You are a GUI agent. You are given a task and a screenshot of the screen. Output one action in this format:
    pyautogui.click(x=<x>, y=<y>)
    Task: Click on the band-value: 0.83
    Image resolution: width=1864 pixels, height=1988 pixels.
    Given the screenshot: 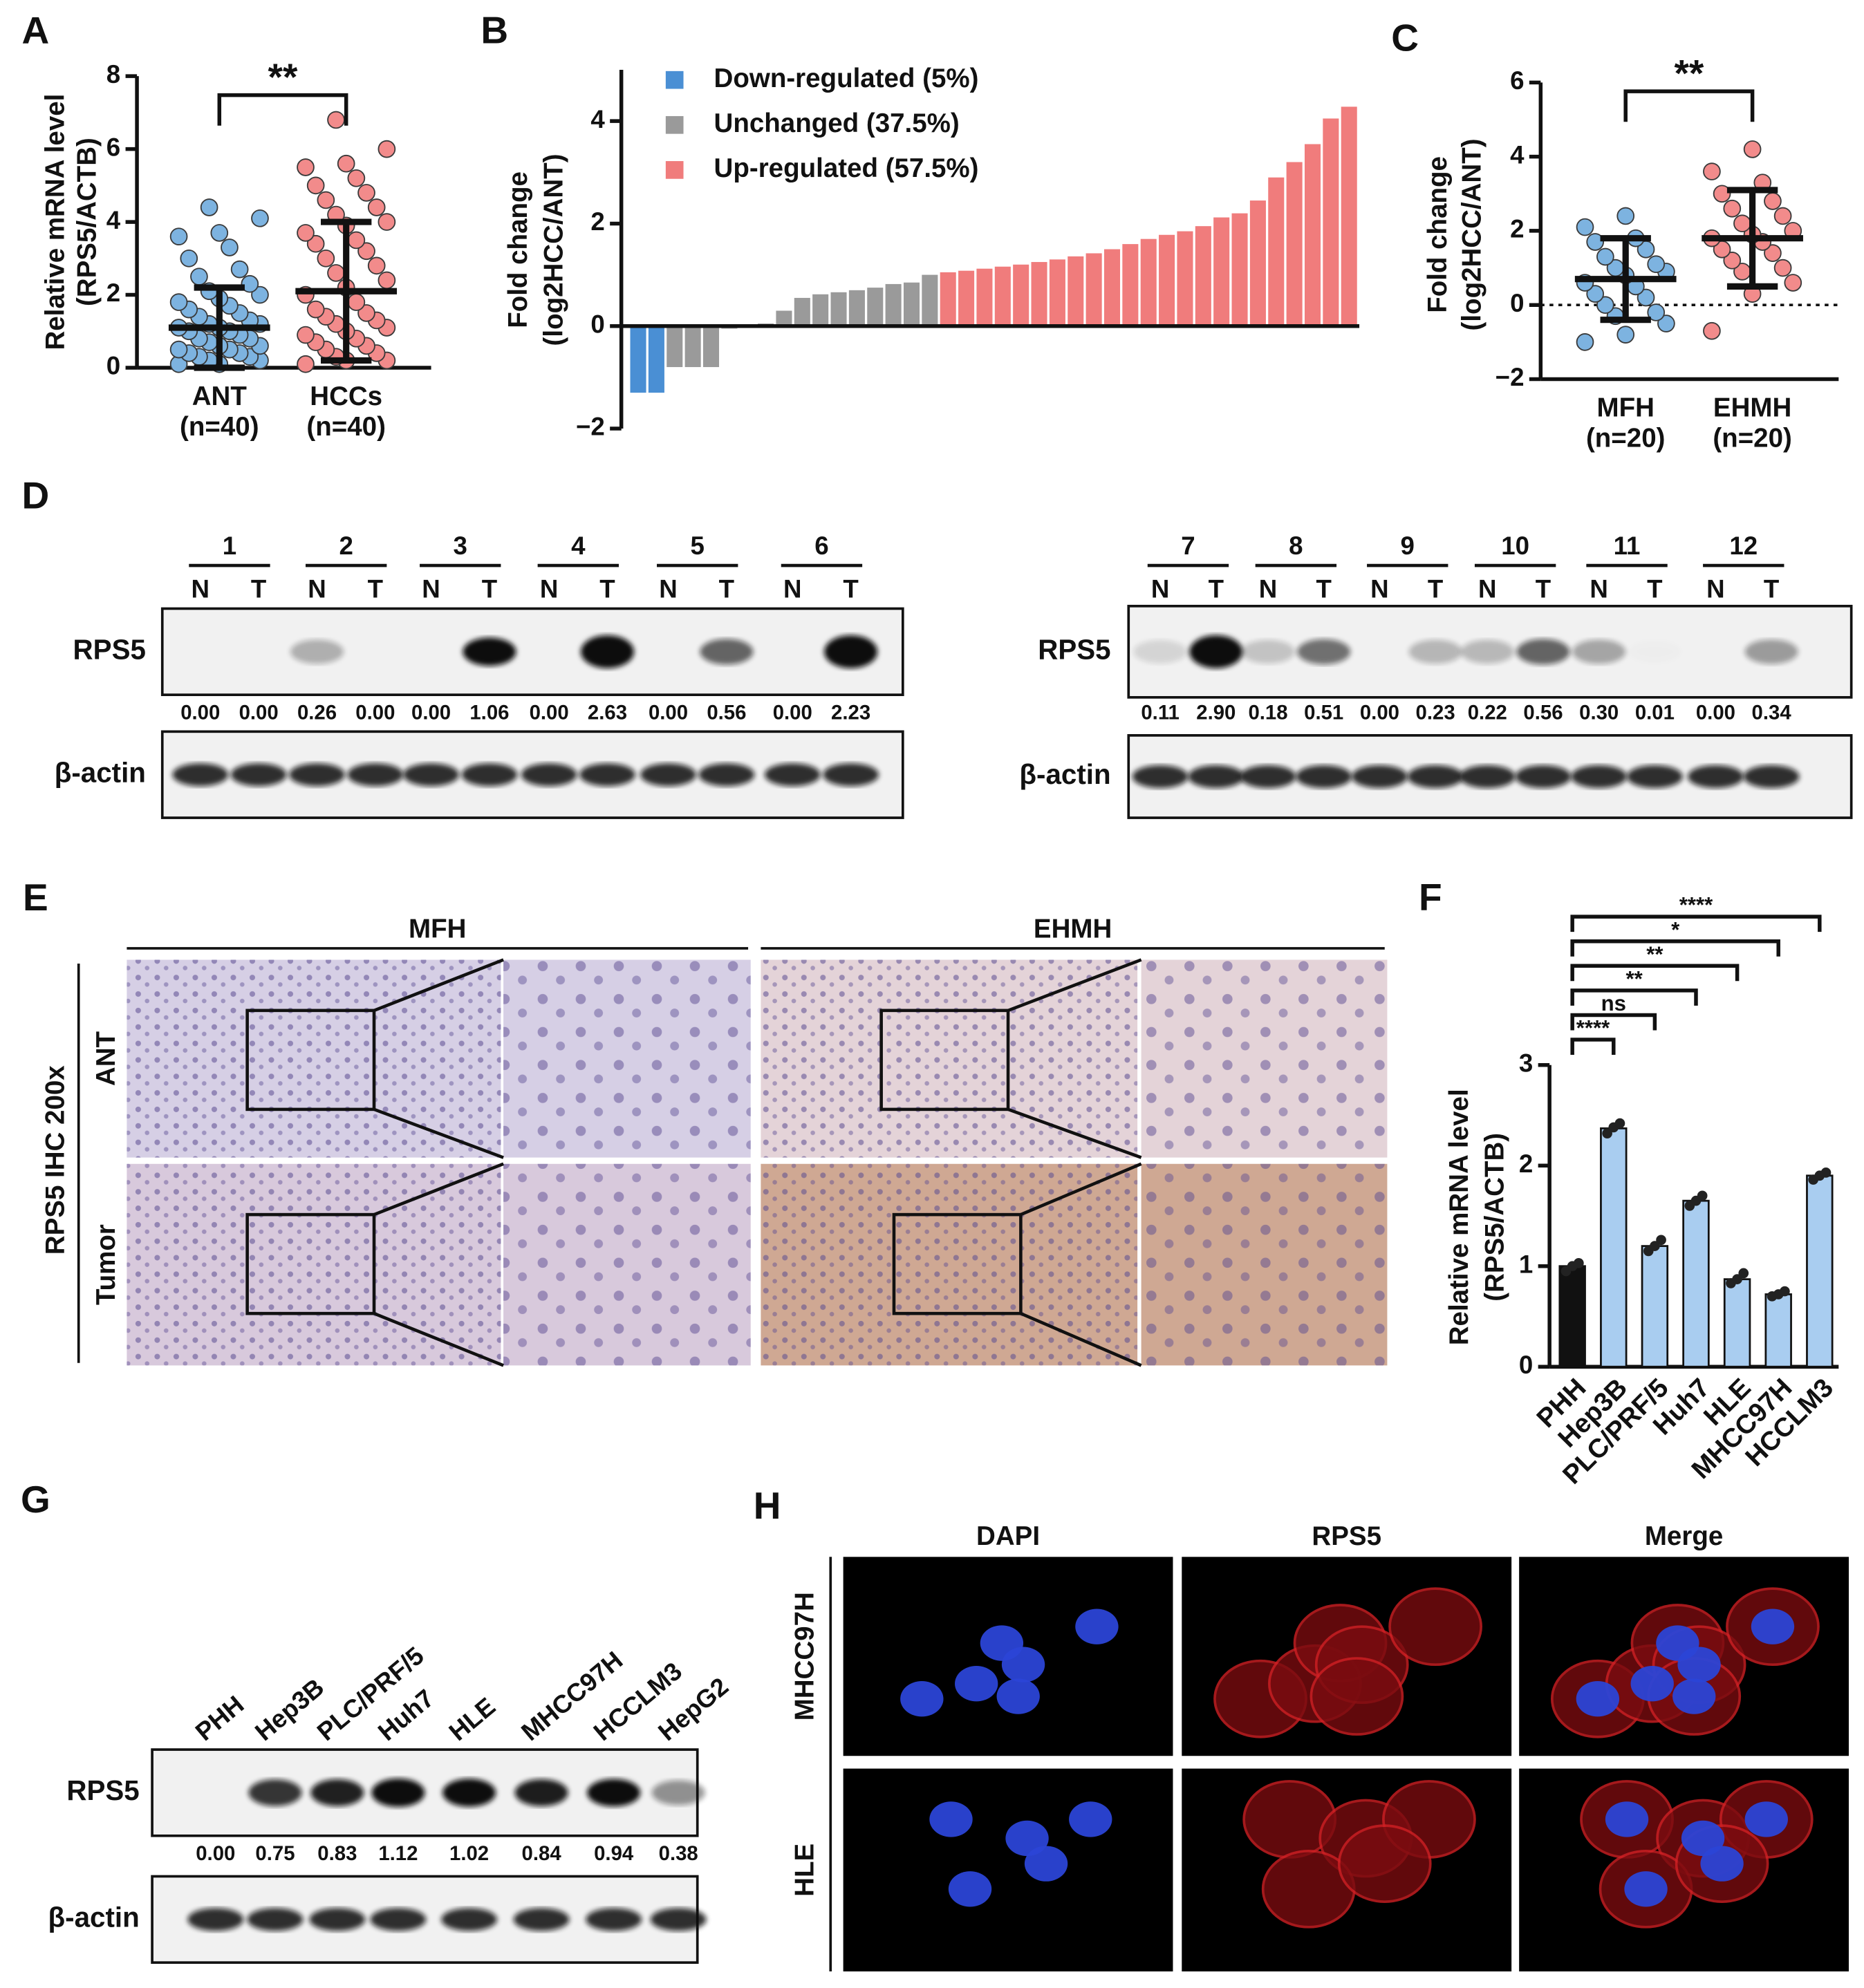 What is the action you would take?
    pyautogui.click(x=337, y=1853)
    